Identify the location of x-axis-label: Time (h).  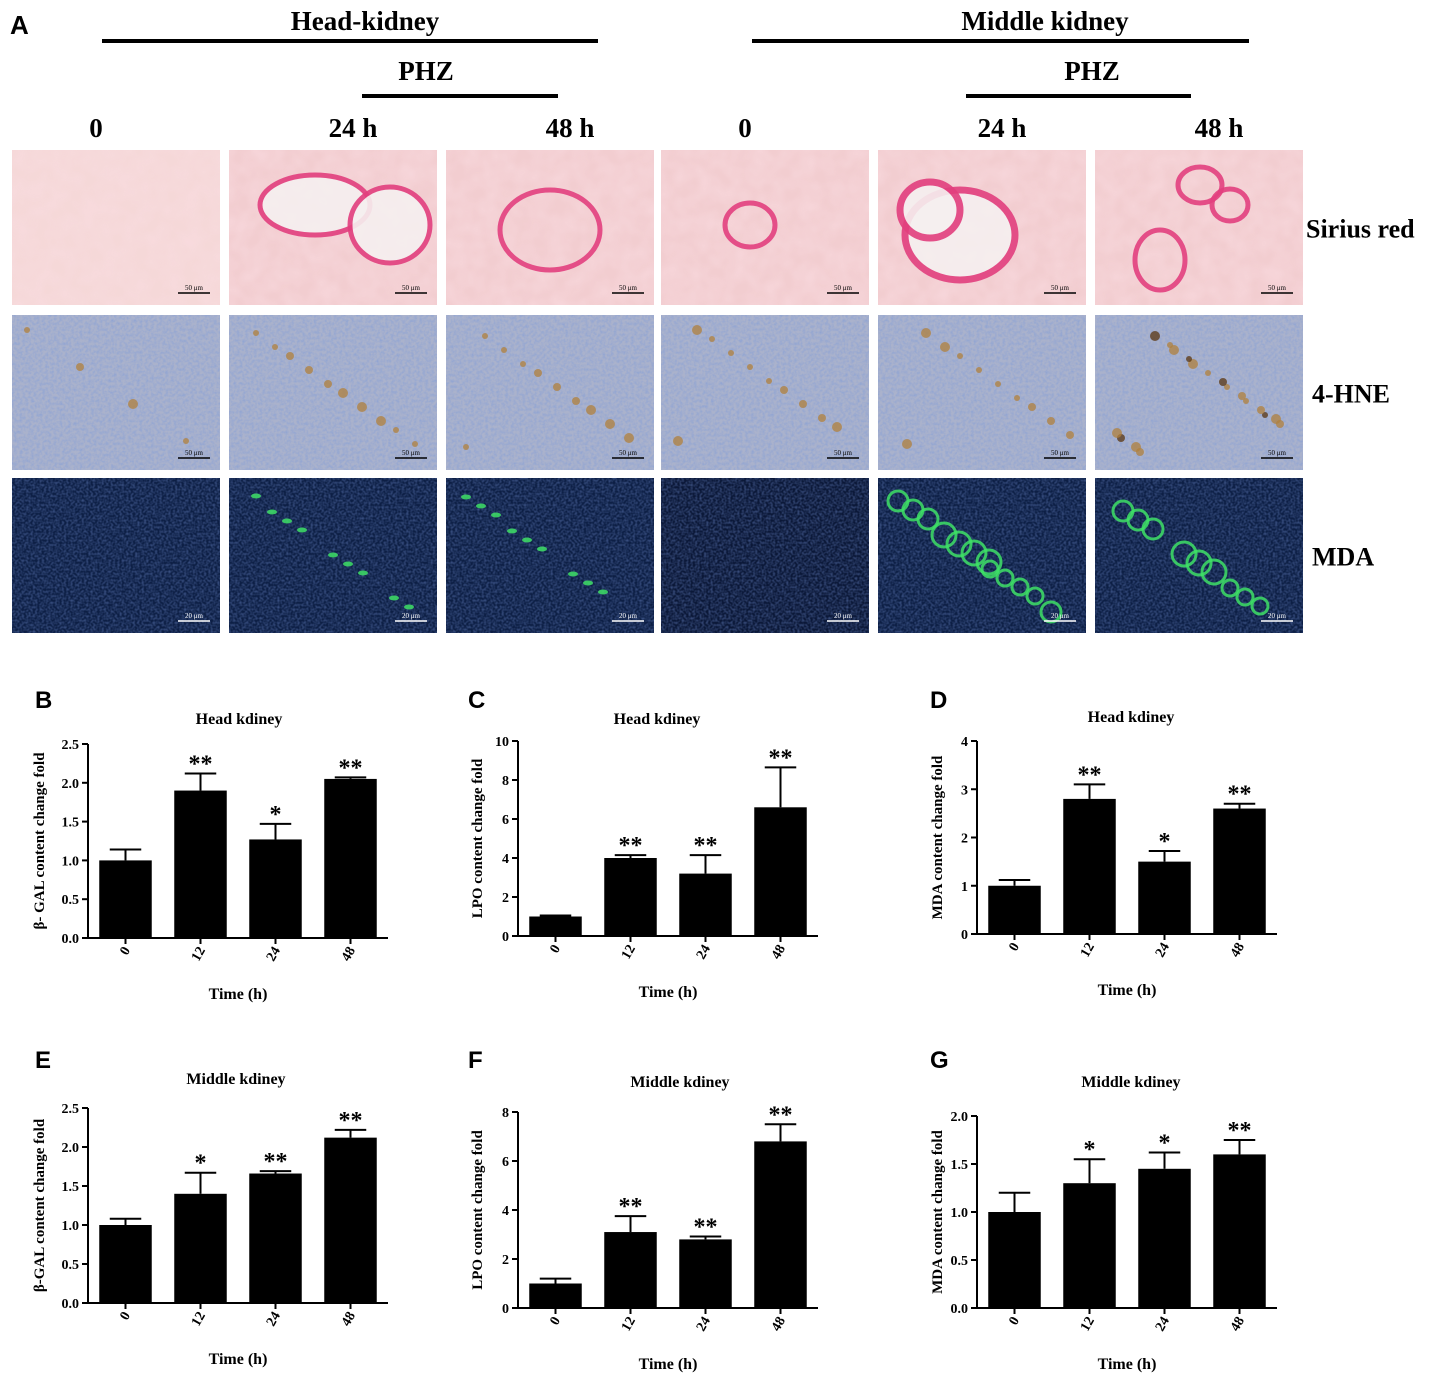
(238, 1359).